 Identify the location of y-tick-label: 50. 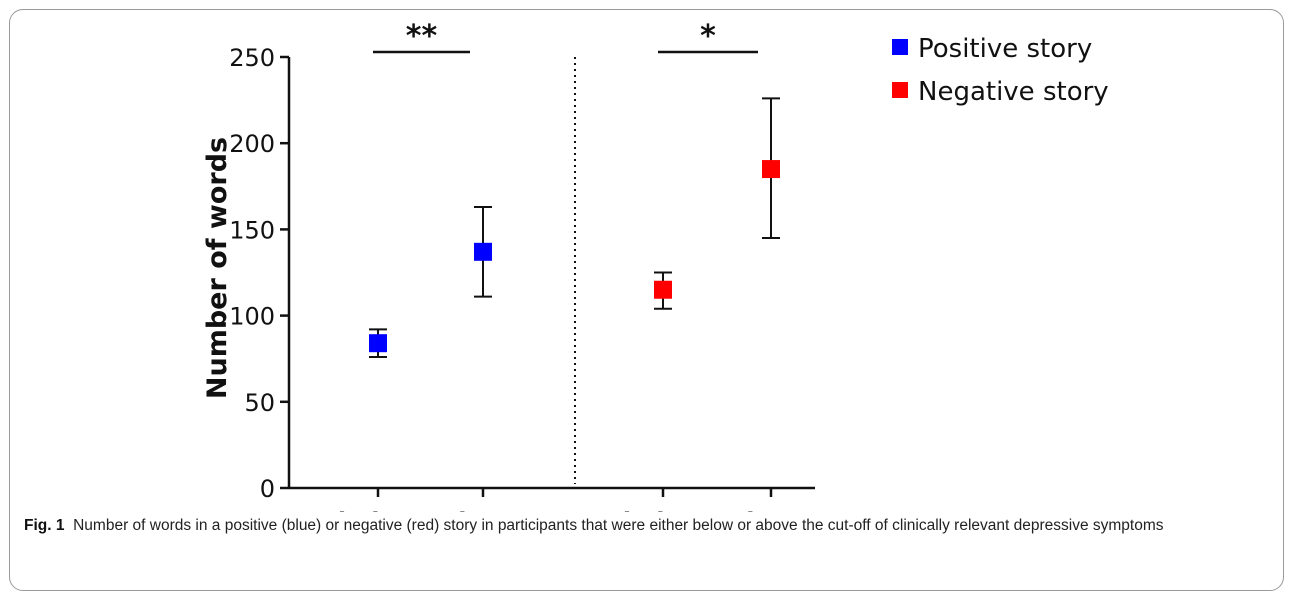
(259, 403).